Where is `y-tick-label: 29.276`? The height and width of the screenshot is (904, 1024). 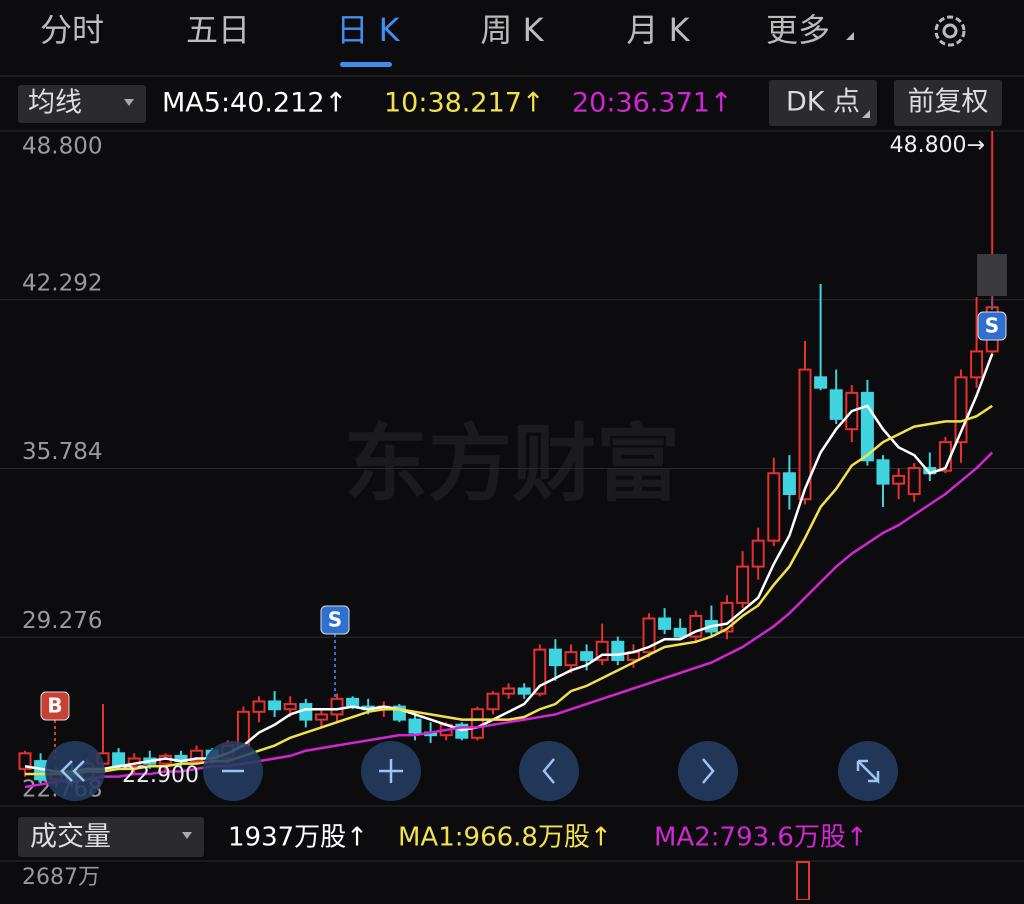
y-tick-label: 29.276 is located at coordinates (62, 621).